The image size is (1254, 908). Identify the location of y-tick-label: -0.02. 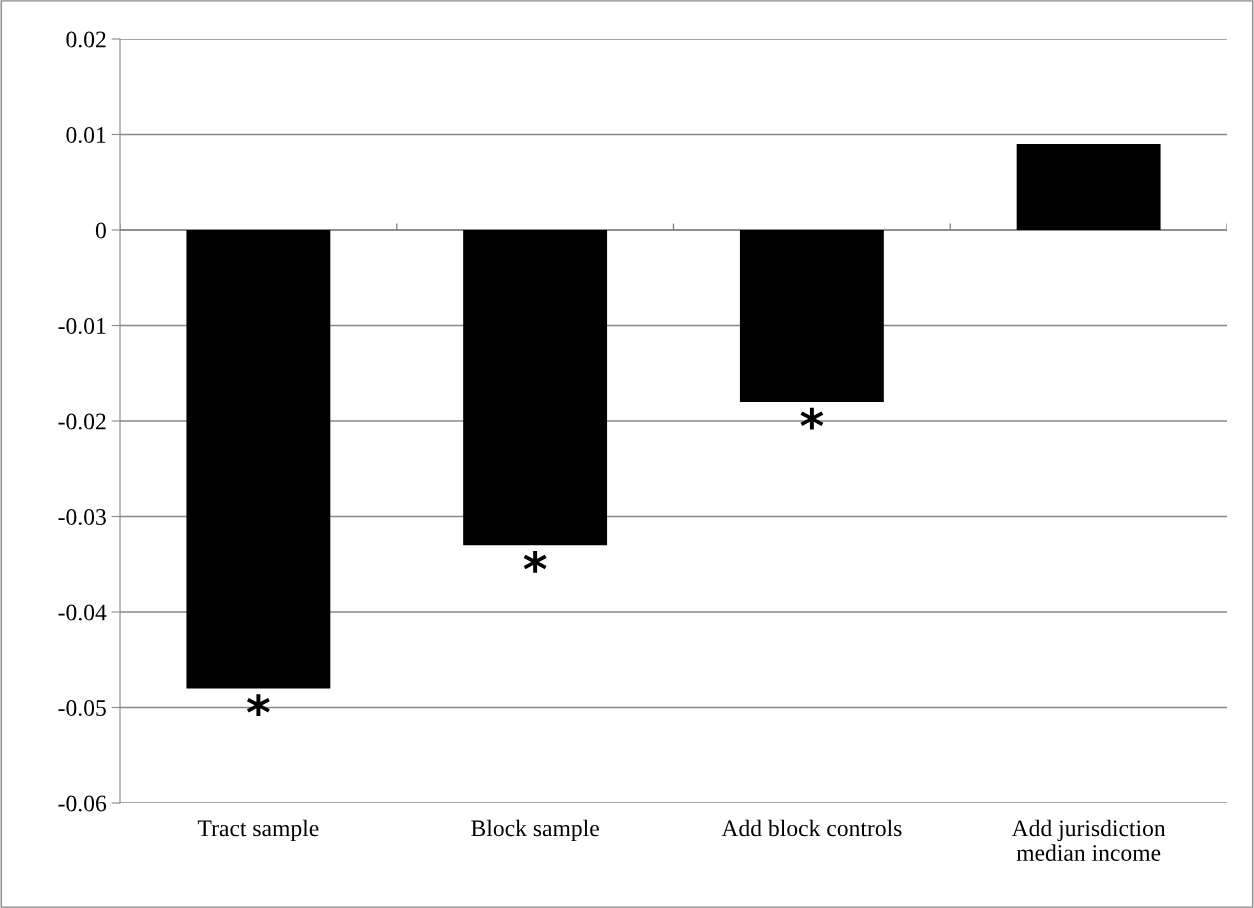
(82, 421).